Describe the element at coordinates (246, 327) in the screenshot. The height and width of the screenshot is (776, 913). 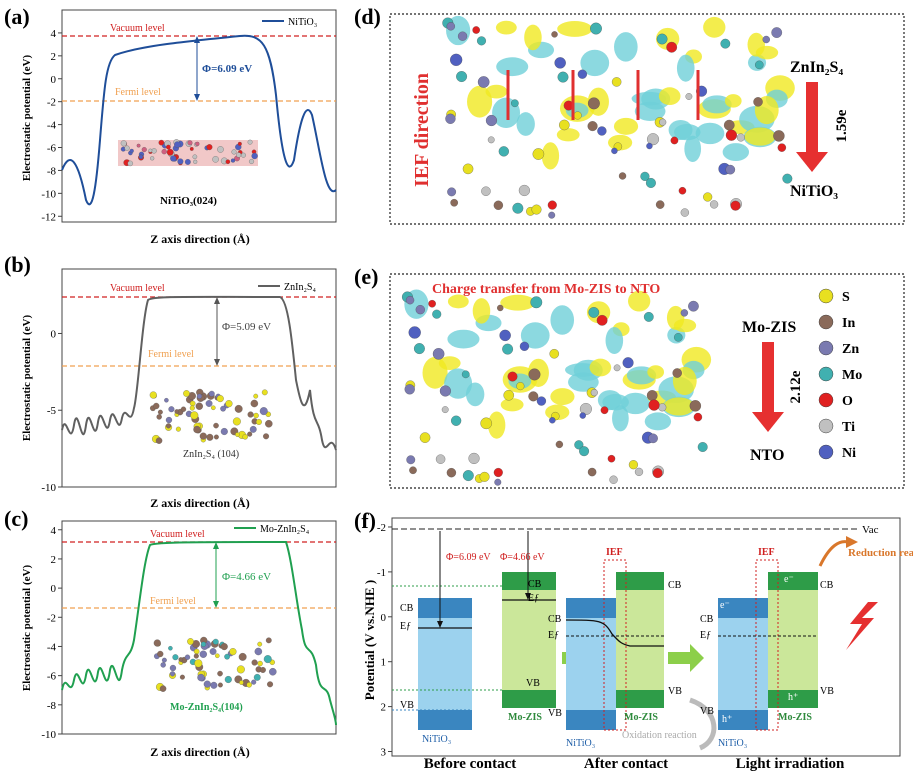
I see `panel-b-phi-label: Φ=5.09 eV` at that location.